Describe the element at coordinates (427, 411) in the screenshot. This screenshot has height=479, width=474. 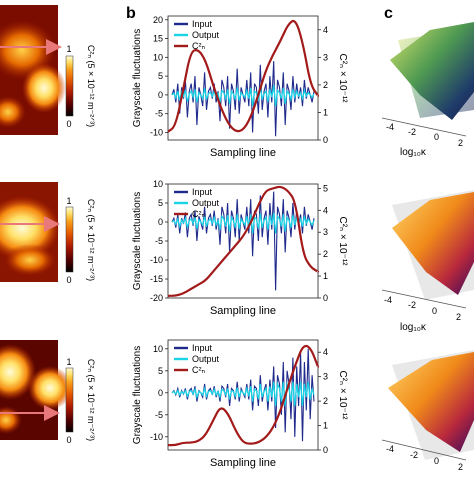
I see `surface-panel-3: -4 -2 0 2` at that location.